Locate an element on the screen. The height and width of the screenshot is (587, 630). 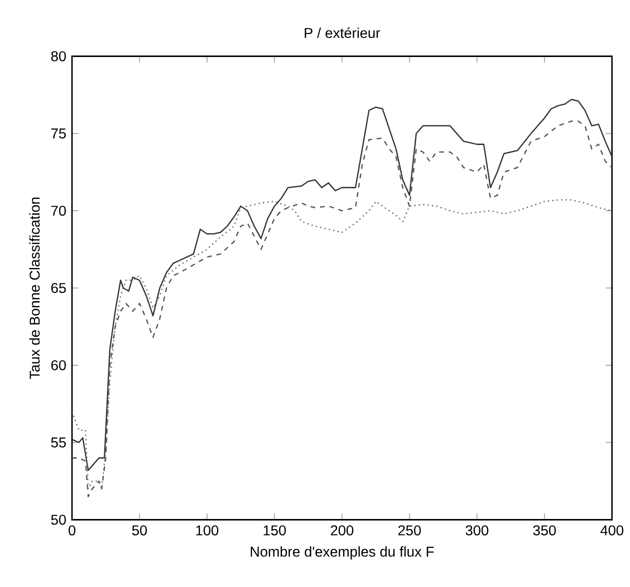
y-axis-title: Taux de Bonne Classification is located at coordinates (34, 288).